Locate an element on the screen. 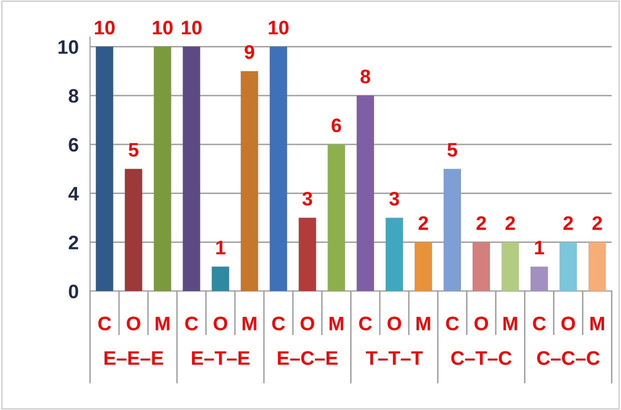 This screenshot has width=621, height=410. y-tick-label: 0 is located at coordinates (73, 291).